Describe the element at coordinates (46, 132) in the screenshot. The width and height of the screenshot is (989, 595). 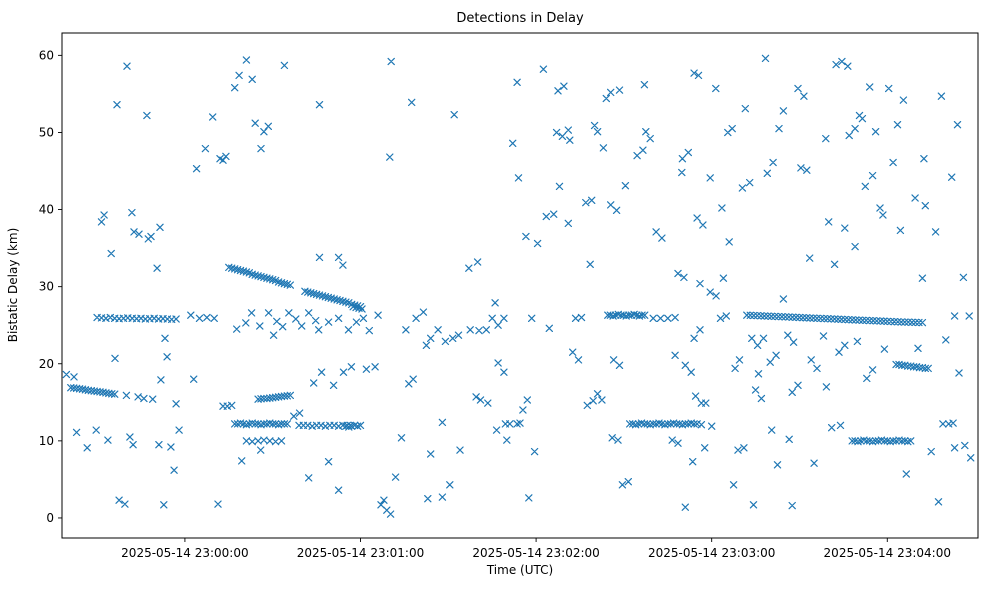
I see `y-tick-label: 50` at that location.